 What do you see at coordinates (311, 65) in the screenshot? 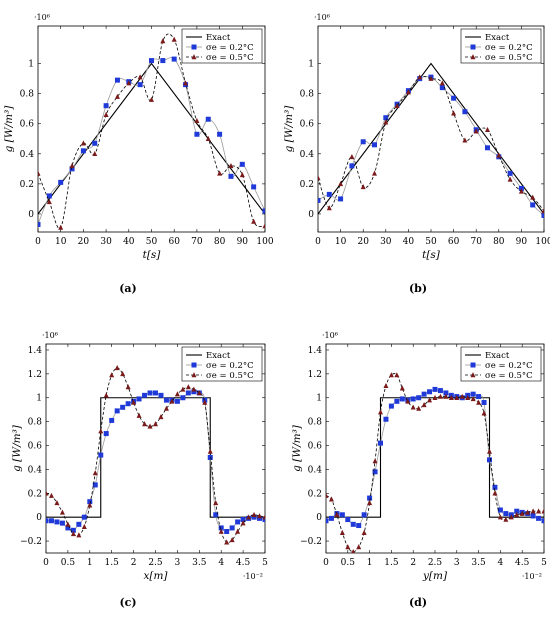
I see `y-tick-label: 1` at bounding box center [311, 65].